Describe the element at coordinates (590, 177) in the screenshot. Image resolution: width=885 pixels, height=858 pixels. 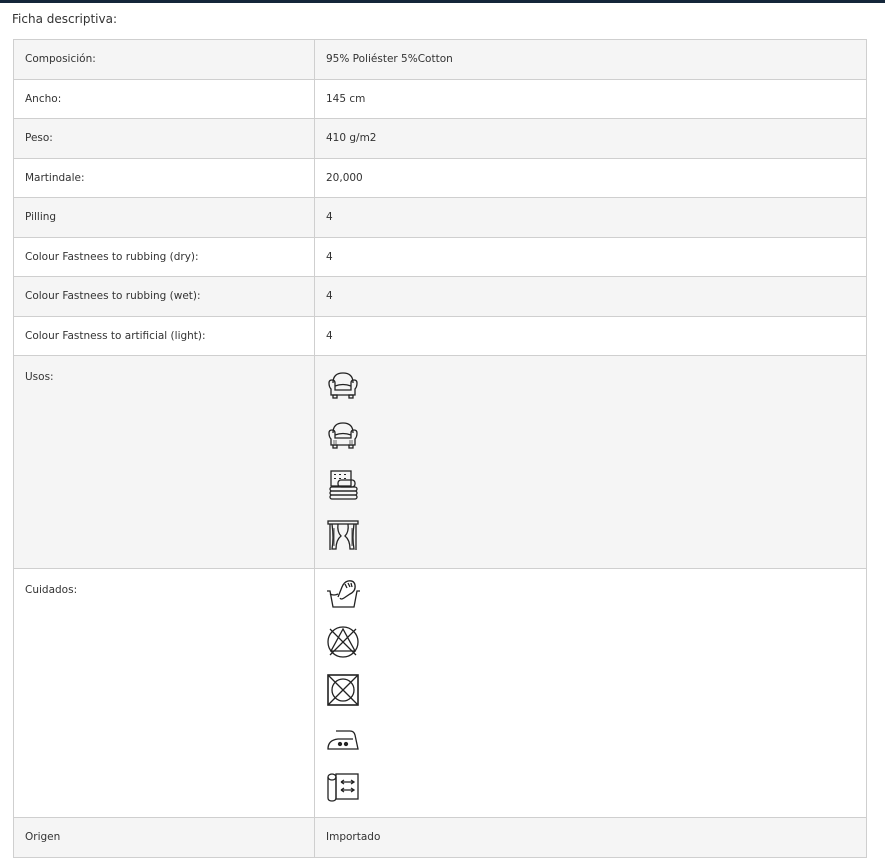
I see `row-value: 20,000` at that location.